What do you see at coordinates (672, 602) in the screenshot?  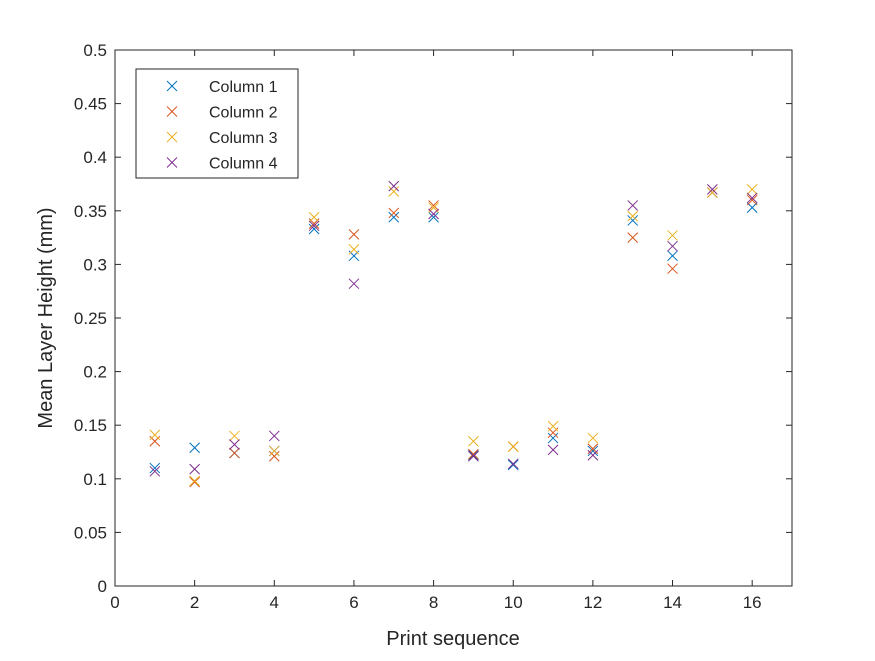 I see `x-tick-label: 14` at bounding box center [672, 602].